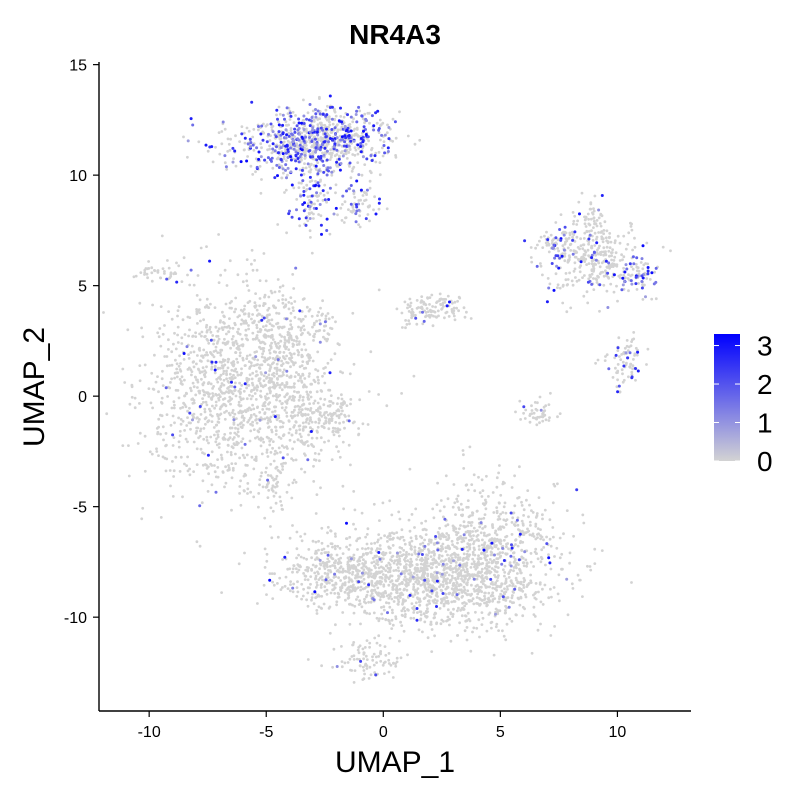 Image resolution: width=800 pixels, height=800 pixels. I want to click on chart-title: NR4A3, so click(395, 34).